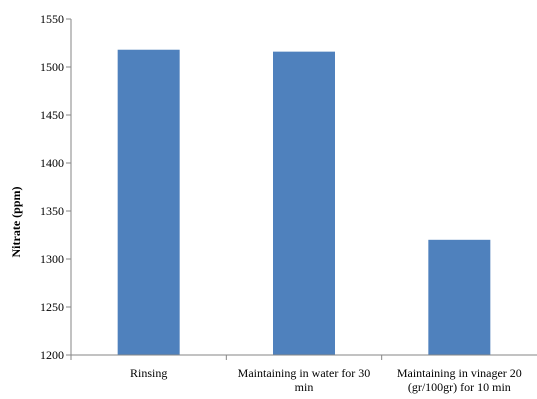  Describe the element at coordinates (226, 357) in the screenshot. I see `x-axis-ticks` at that location.